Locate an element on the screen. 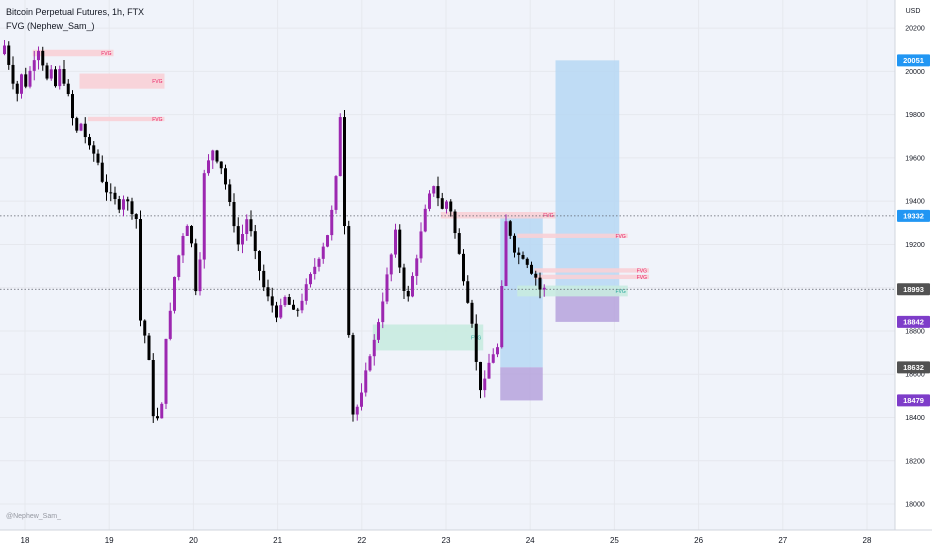  price-tag-label: 18993 is located at coordinates (913, 289).